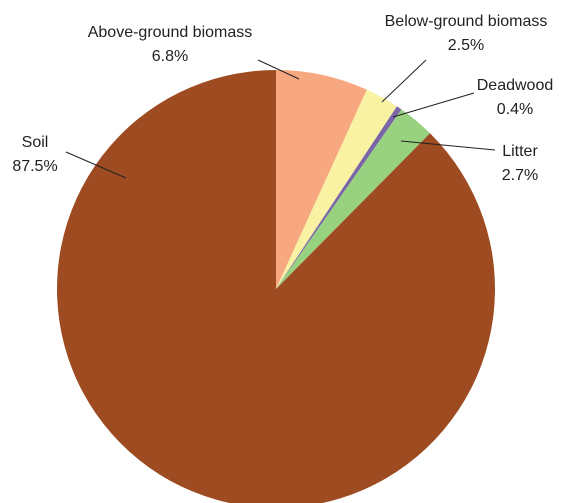 This screenshot has width=572, height=503. What do you see at coordinates (466, 45) in the screenshot?
I see `slice-value-label: 2.5%` at bounding box center [466, 45].